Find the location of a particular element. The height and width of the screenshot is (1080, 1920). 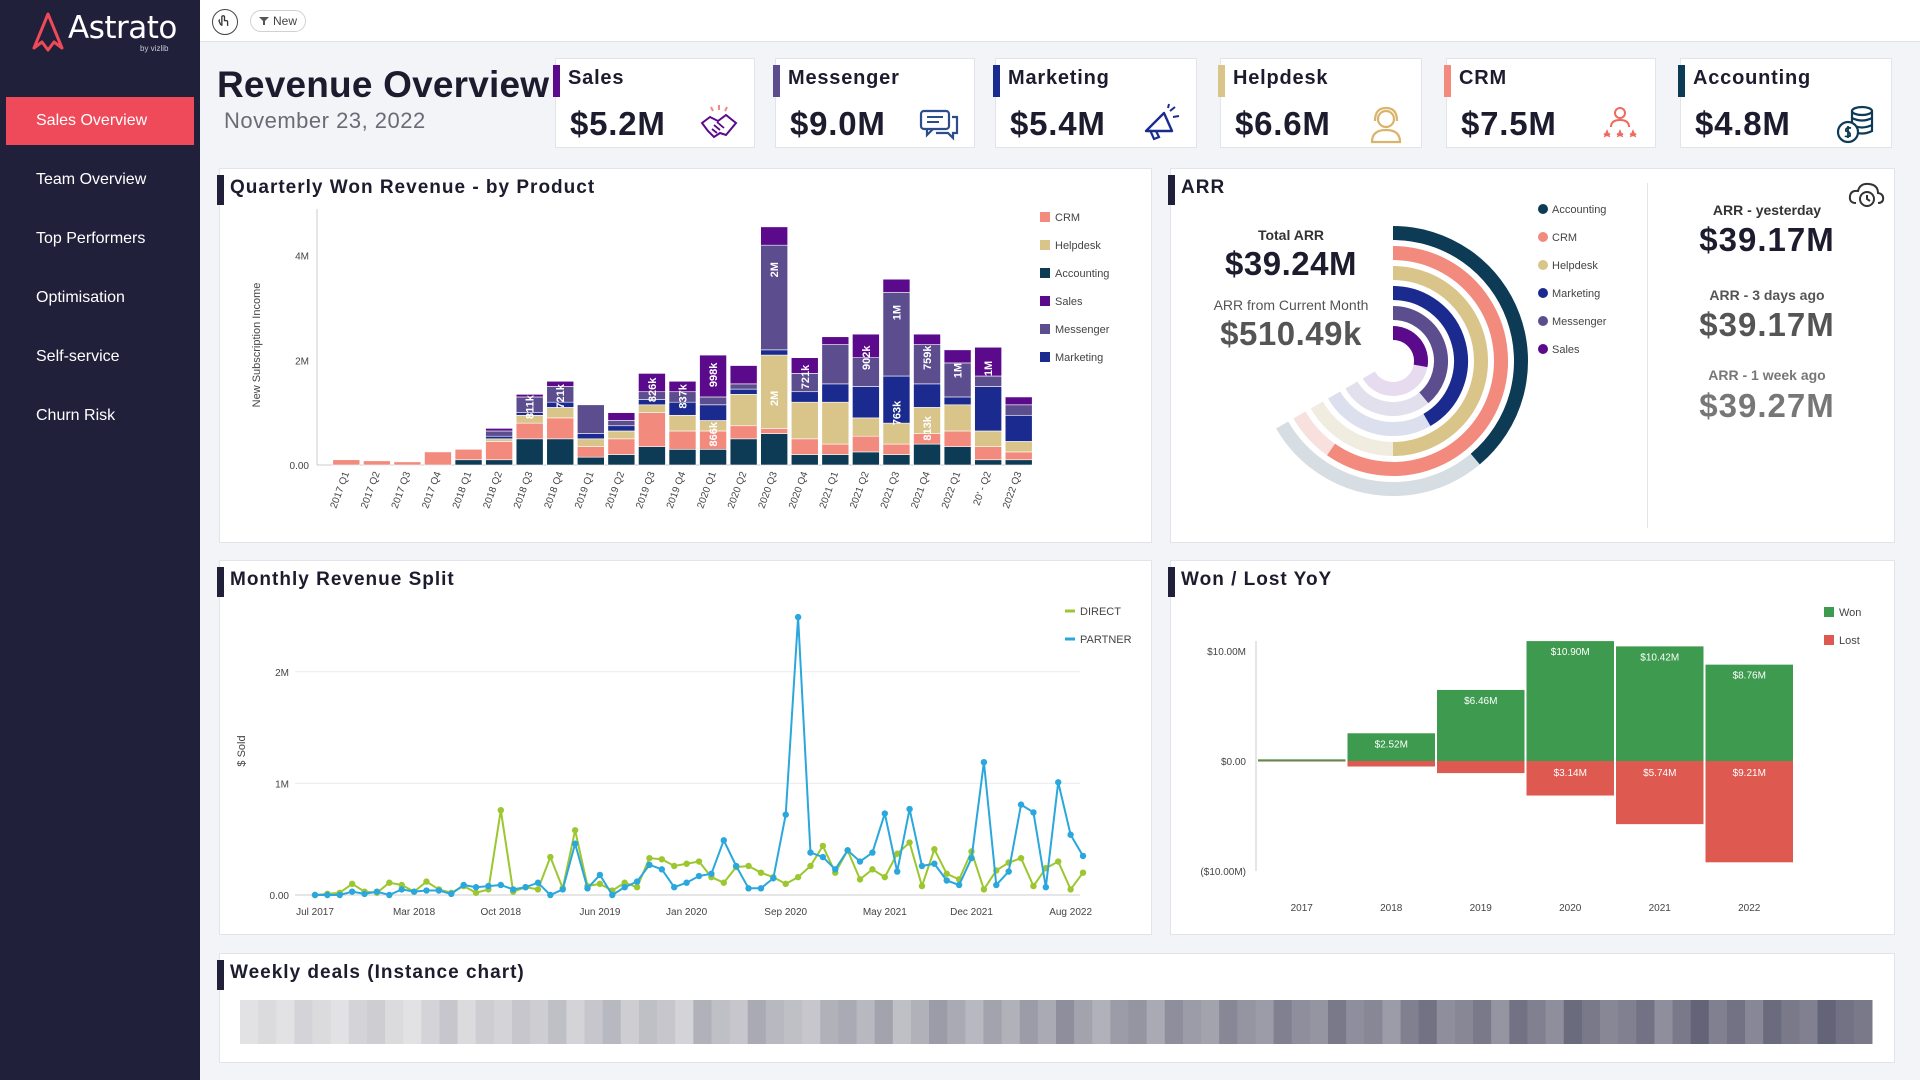

sidebar-item-churn-risk: Churn Risk is located at coordinates (76, 415).